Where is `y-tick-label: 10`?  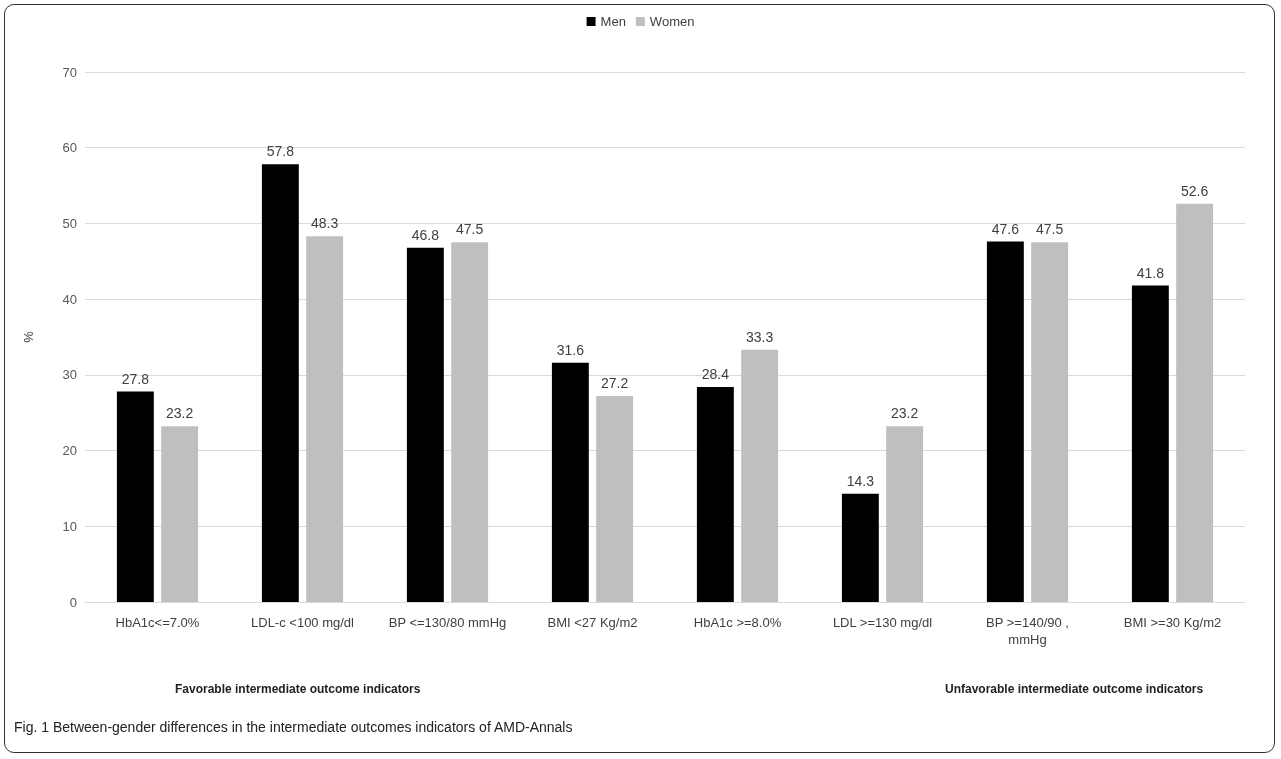
y-tick-label: 10 is located at coordinates (69, 526).